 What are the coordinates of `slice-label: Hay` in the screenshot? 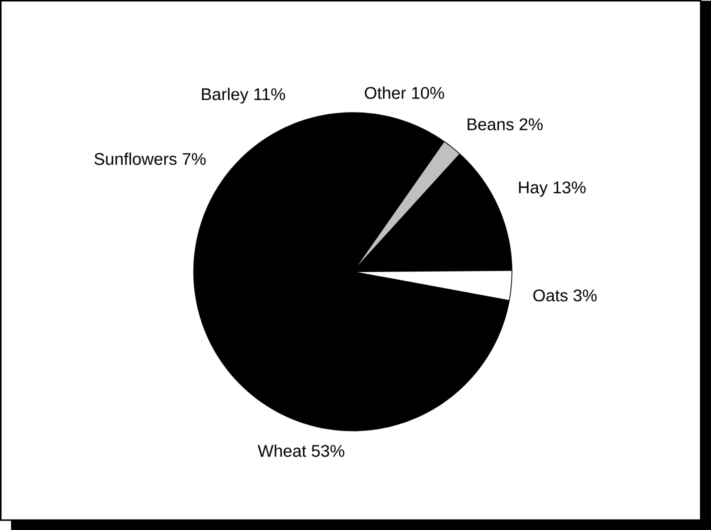 It's located at (533, 189).